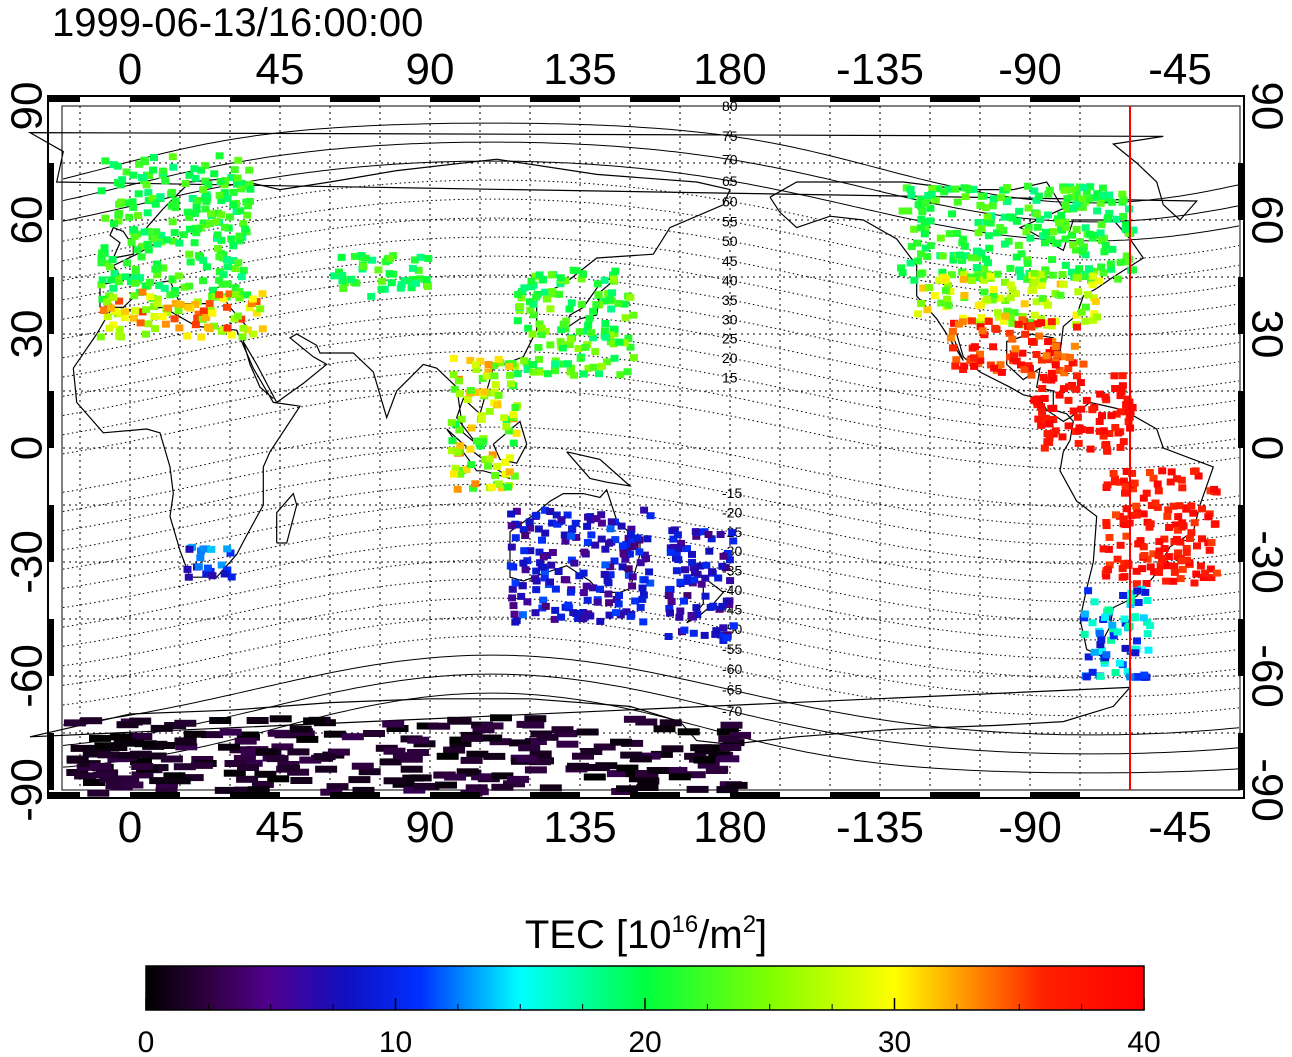  I want to click on magnetic-latitude-label: -40, so click(732, 590).